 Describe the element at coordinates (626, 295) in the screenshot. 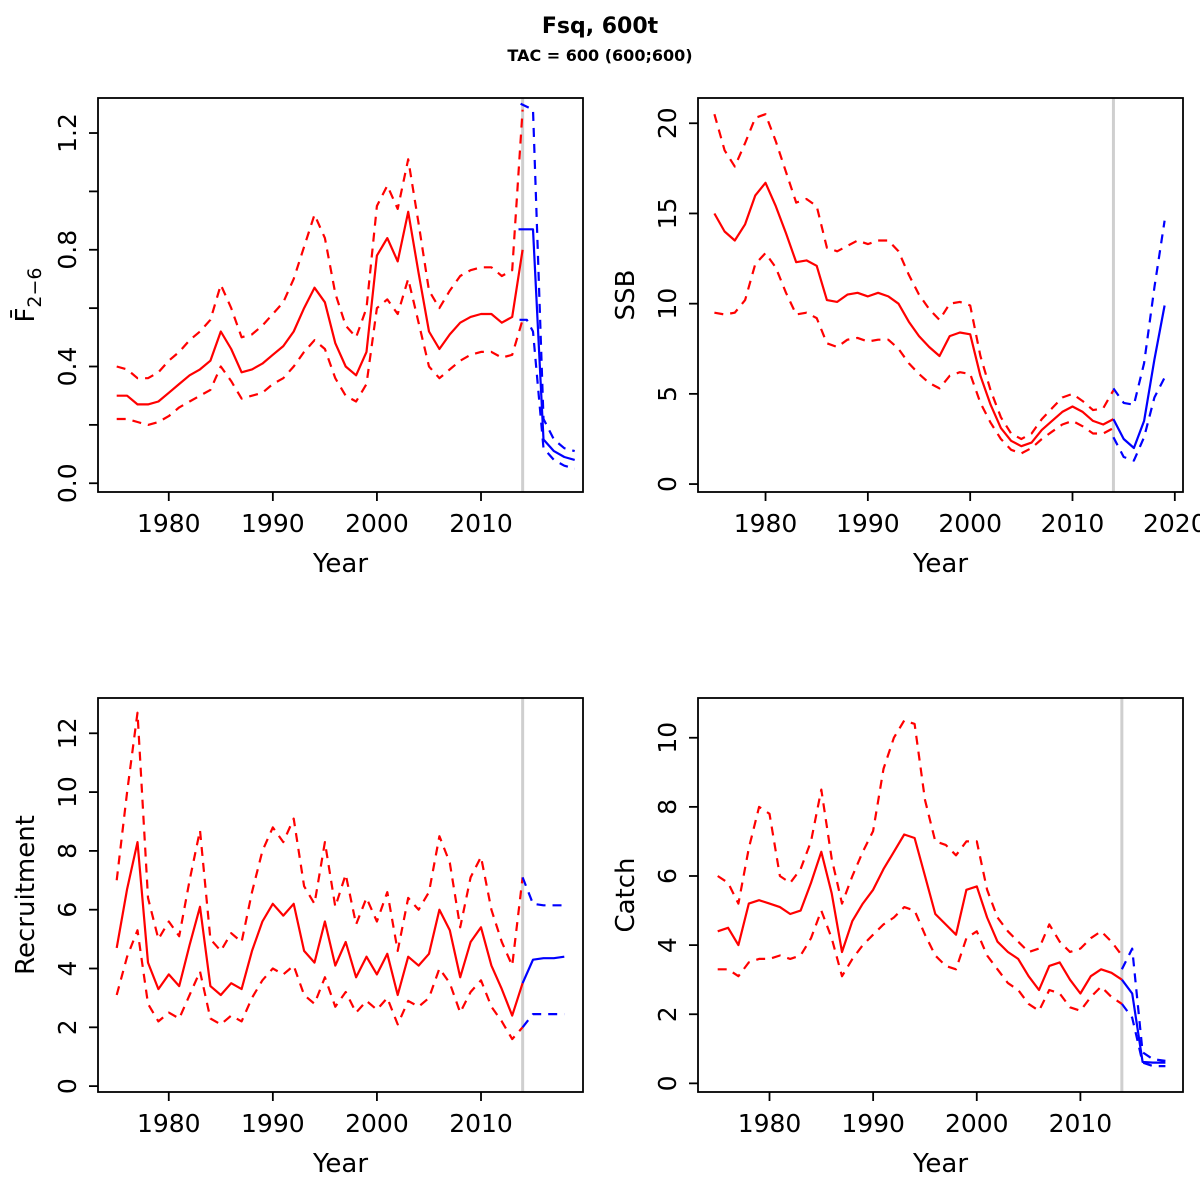

I see `y-axis-title: SSB` at that location.